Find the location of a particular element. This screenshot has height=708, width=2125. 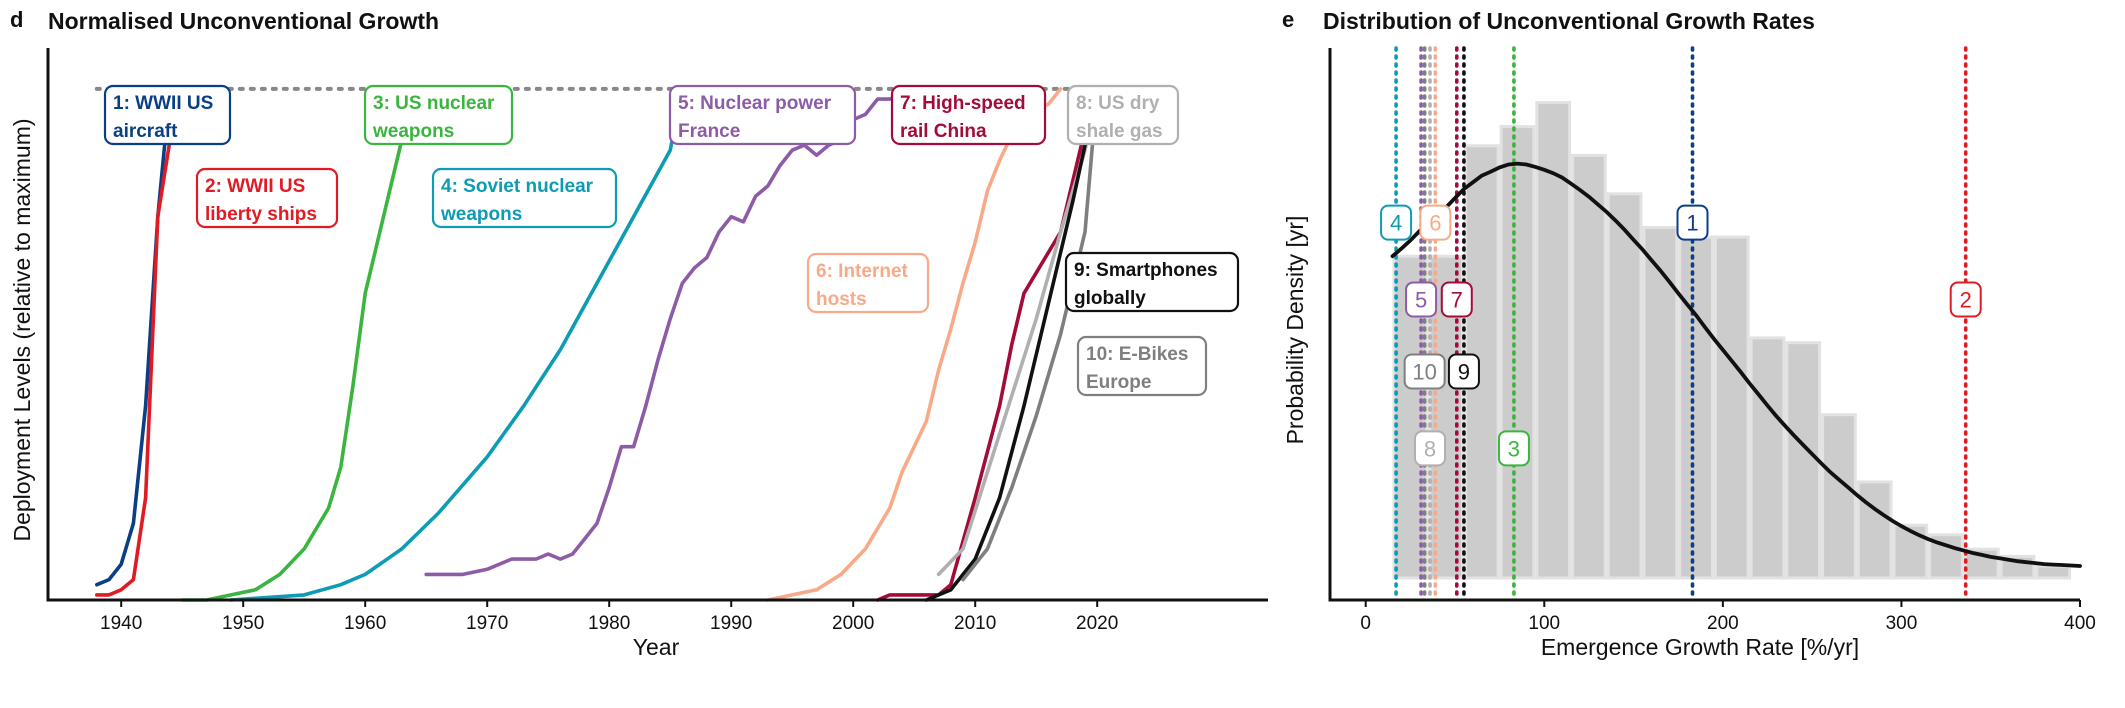

series-label-text: shale gas is located at coordinates (1119, 131).